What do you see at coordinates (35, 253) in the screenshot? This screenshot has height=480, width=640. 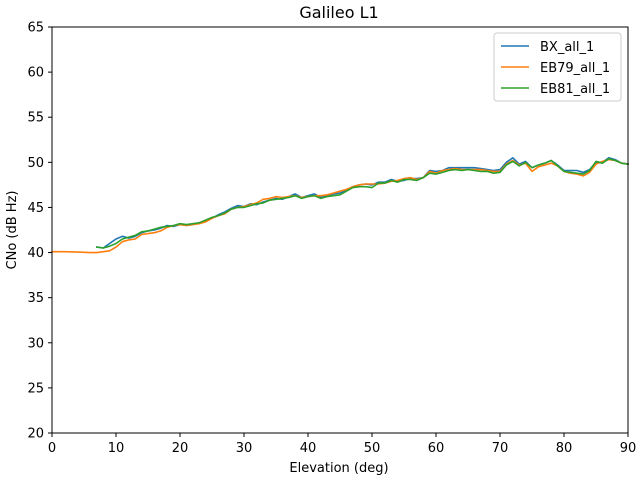 I see `y-tick-label: 40` at bounding box center [35, 253].